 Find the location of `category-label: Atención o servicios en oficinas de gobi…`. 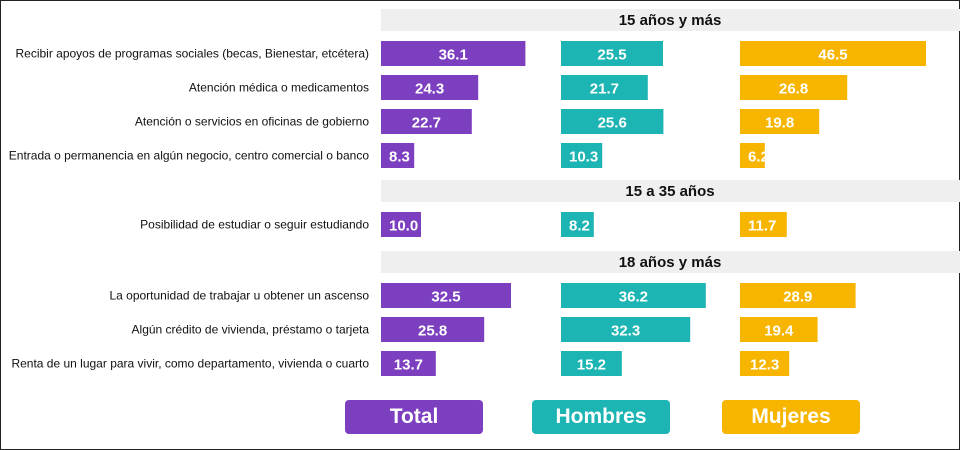

category-label: Atención o servicios en oficinas de gobi… is located at coordinates (252, 122).